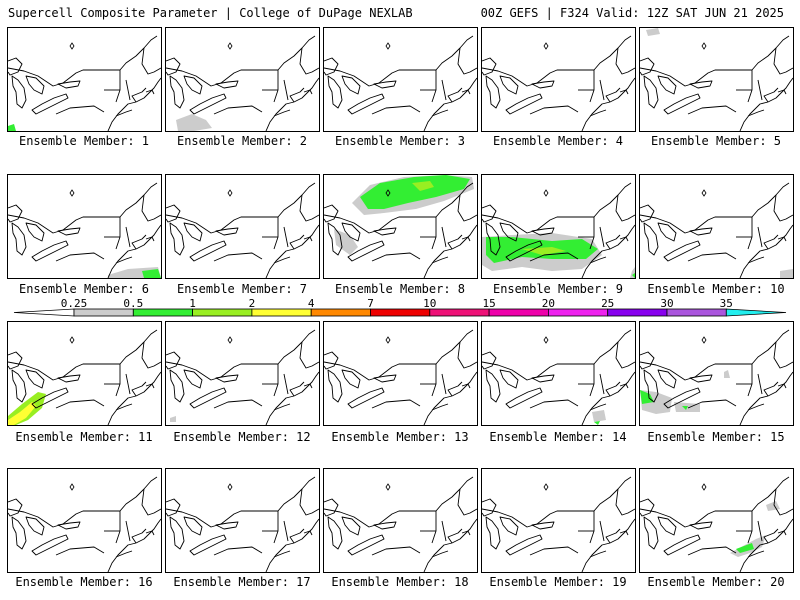 This screenshot has height=600, width=800. I want to click on colorbar-tick-label: 1, so click(192, 303).